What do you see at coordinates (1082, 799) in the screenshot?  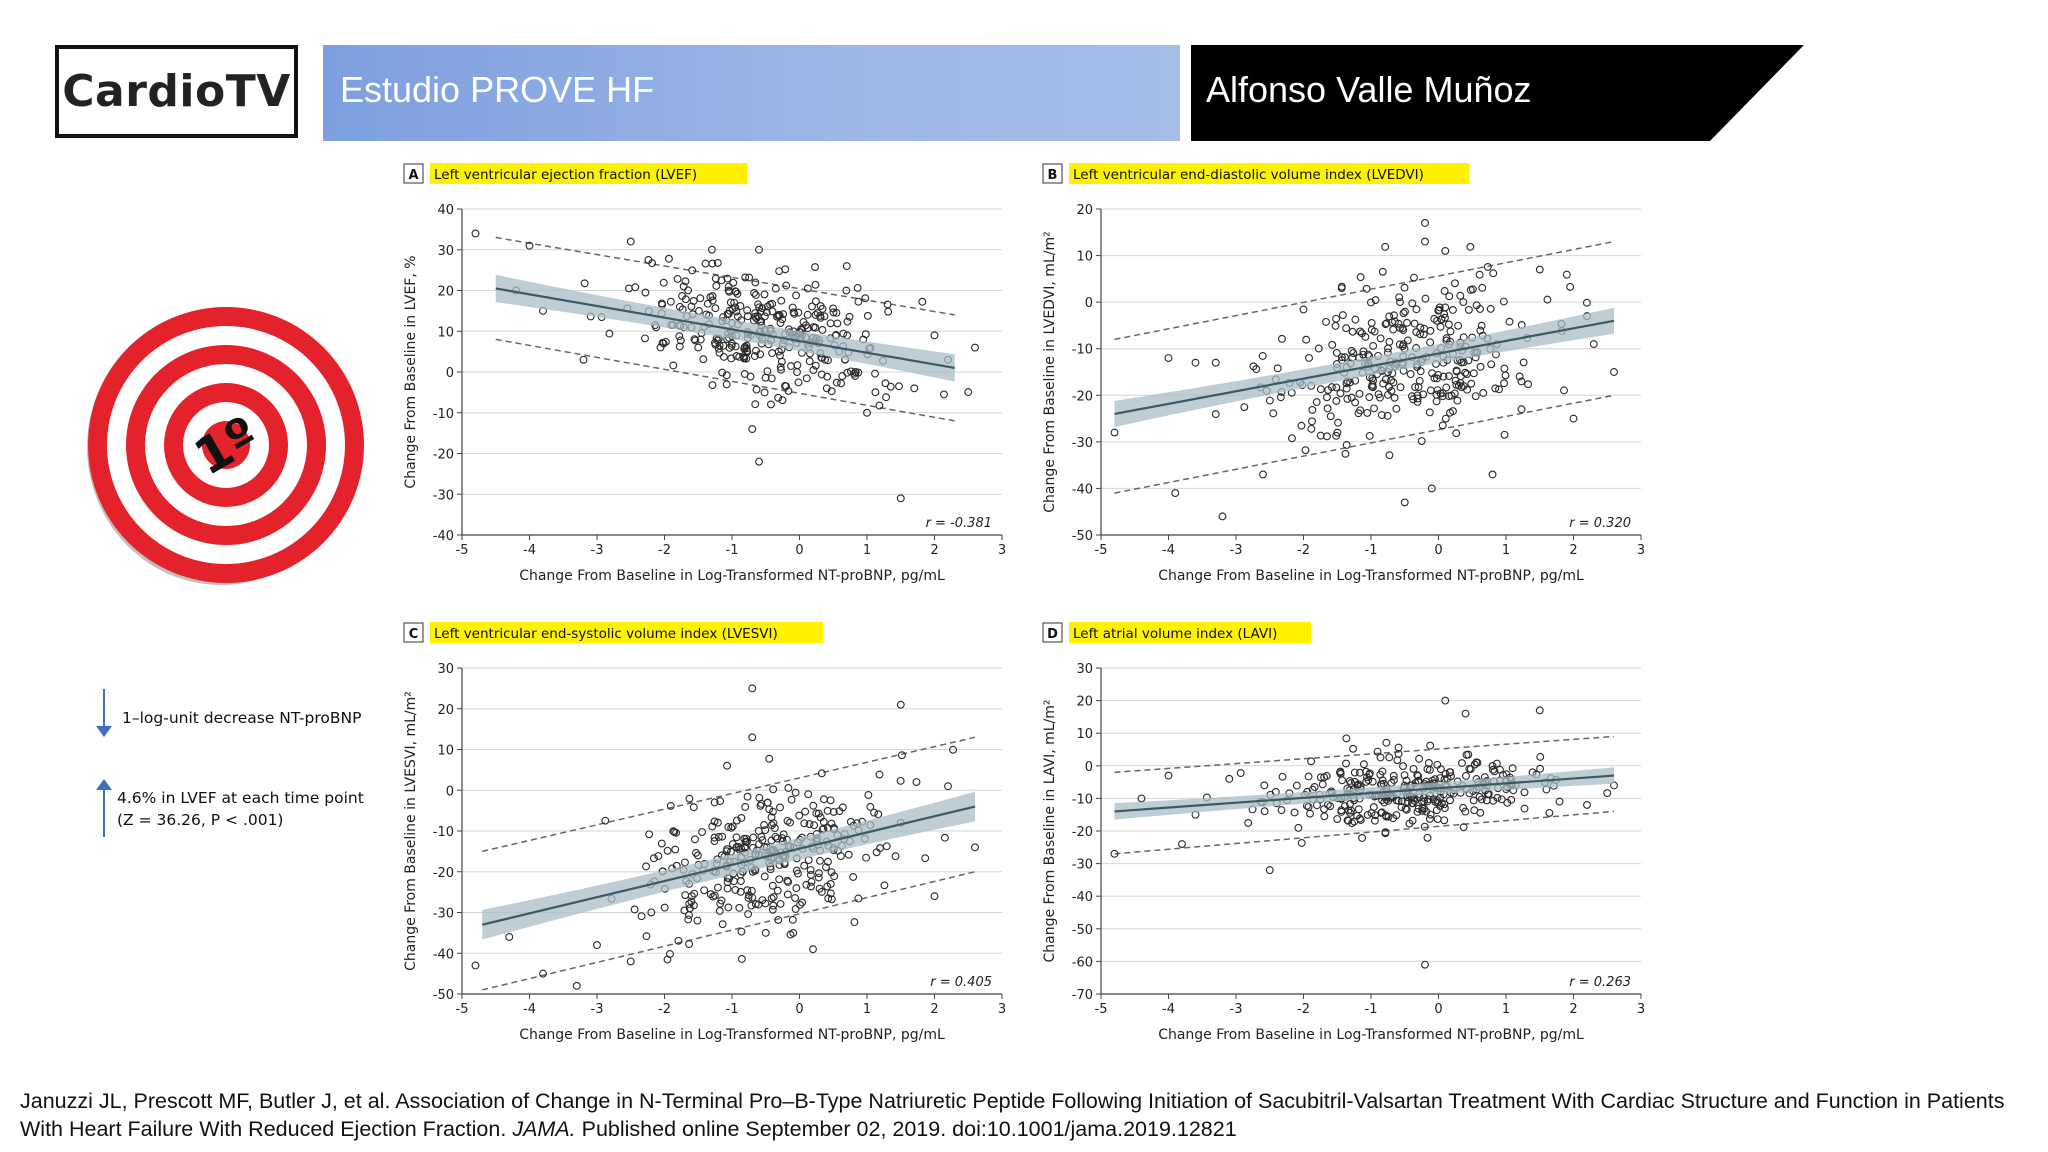 I see `y-tick-label: -10` at bounding box center [1082, 799].